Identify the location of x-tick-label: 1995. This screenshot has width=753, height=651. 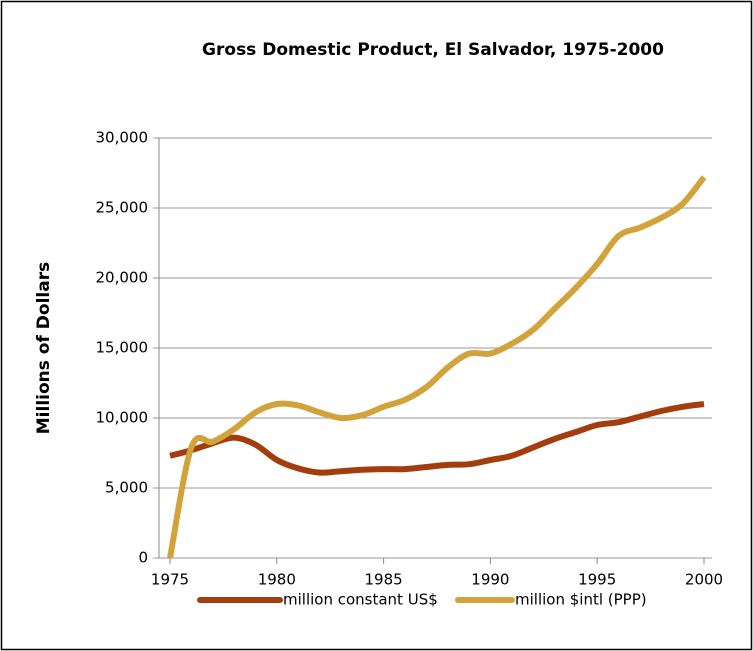
(597, 580).